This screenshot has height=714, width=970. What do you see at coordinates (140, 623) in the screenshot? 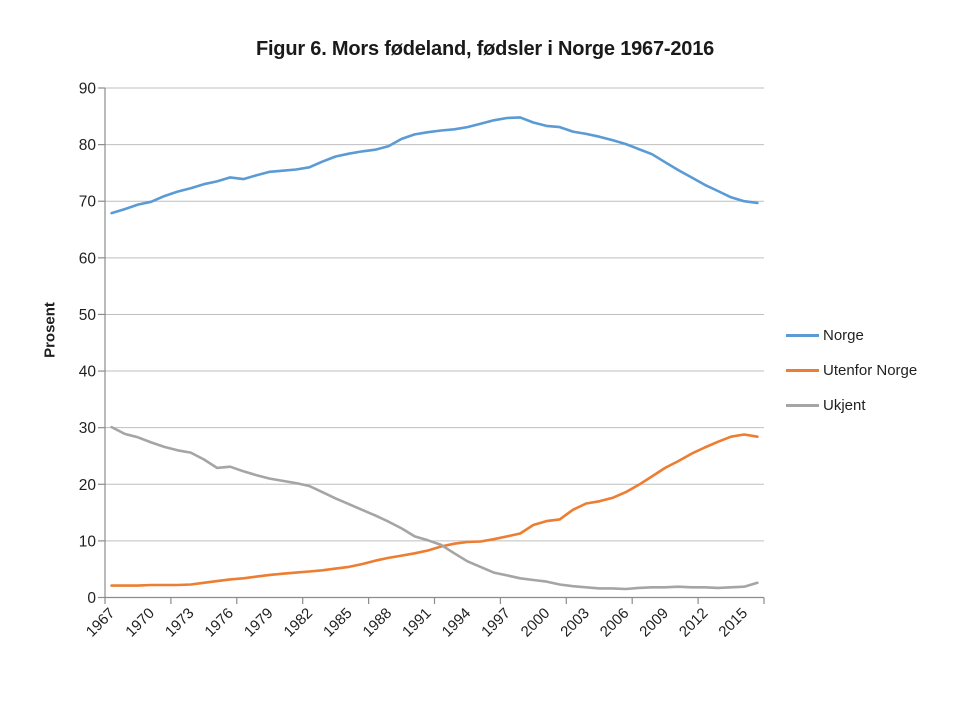
I see `x-tick-label: 1970` at bounding box center [140, 623].